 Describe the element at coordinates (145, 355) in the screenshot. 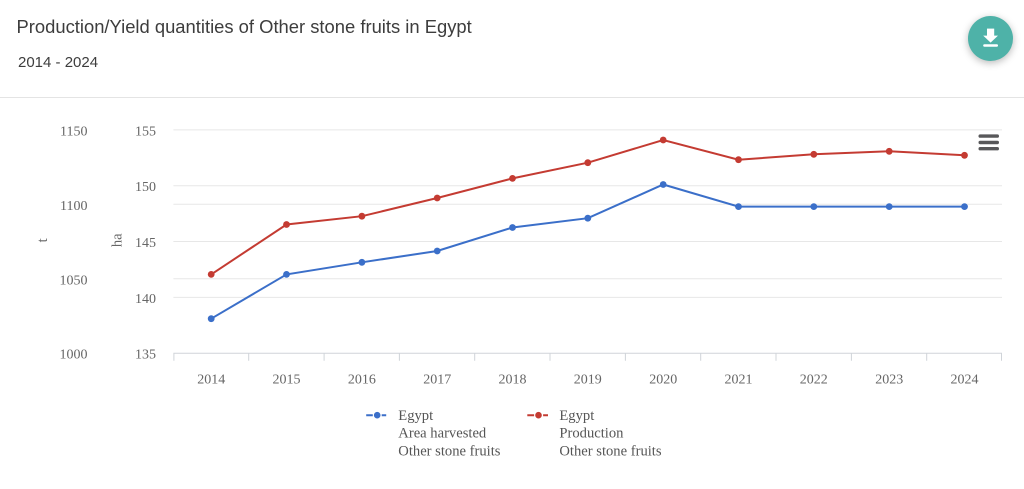

I see `svg-text: 135` at that location.